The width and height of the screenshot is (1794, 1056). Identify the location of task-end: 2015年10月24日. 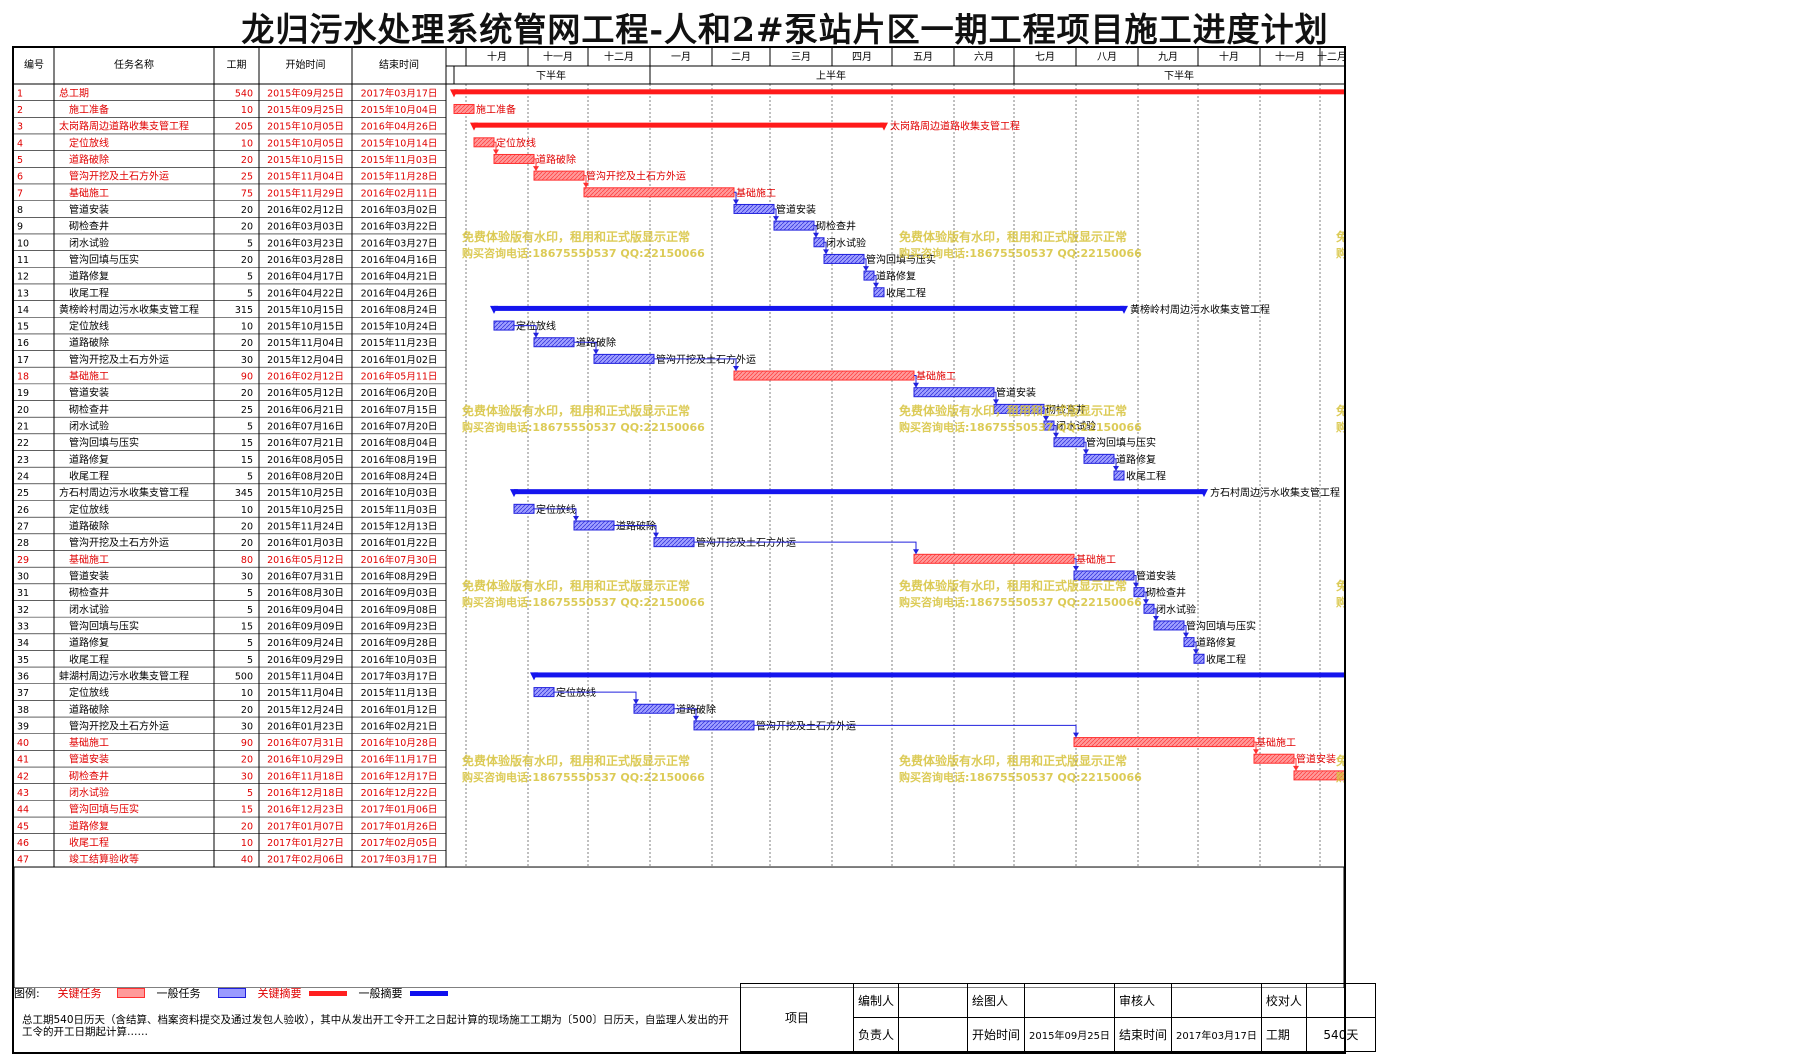
(399, 327).